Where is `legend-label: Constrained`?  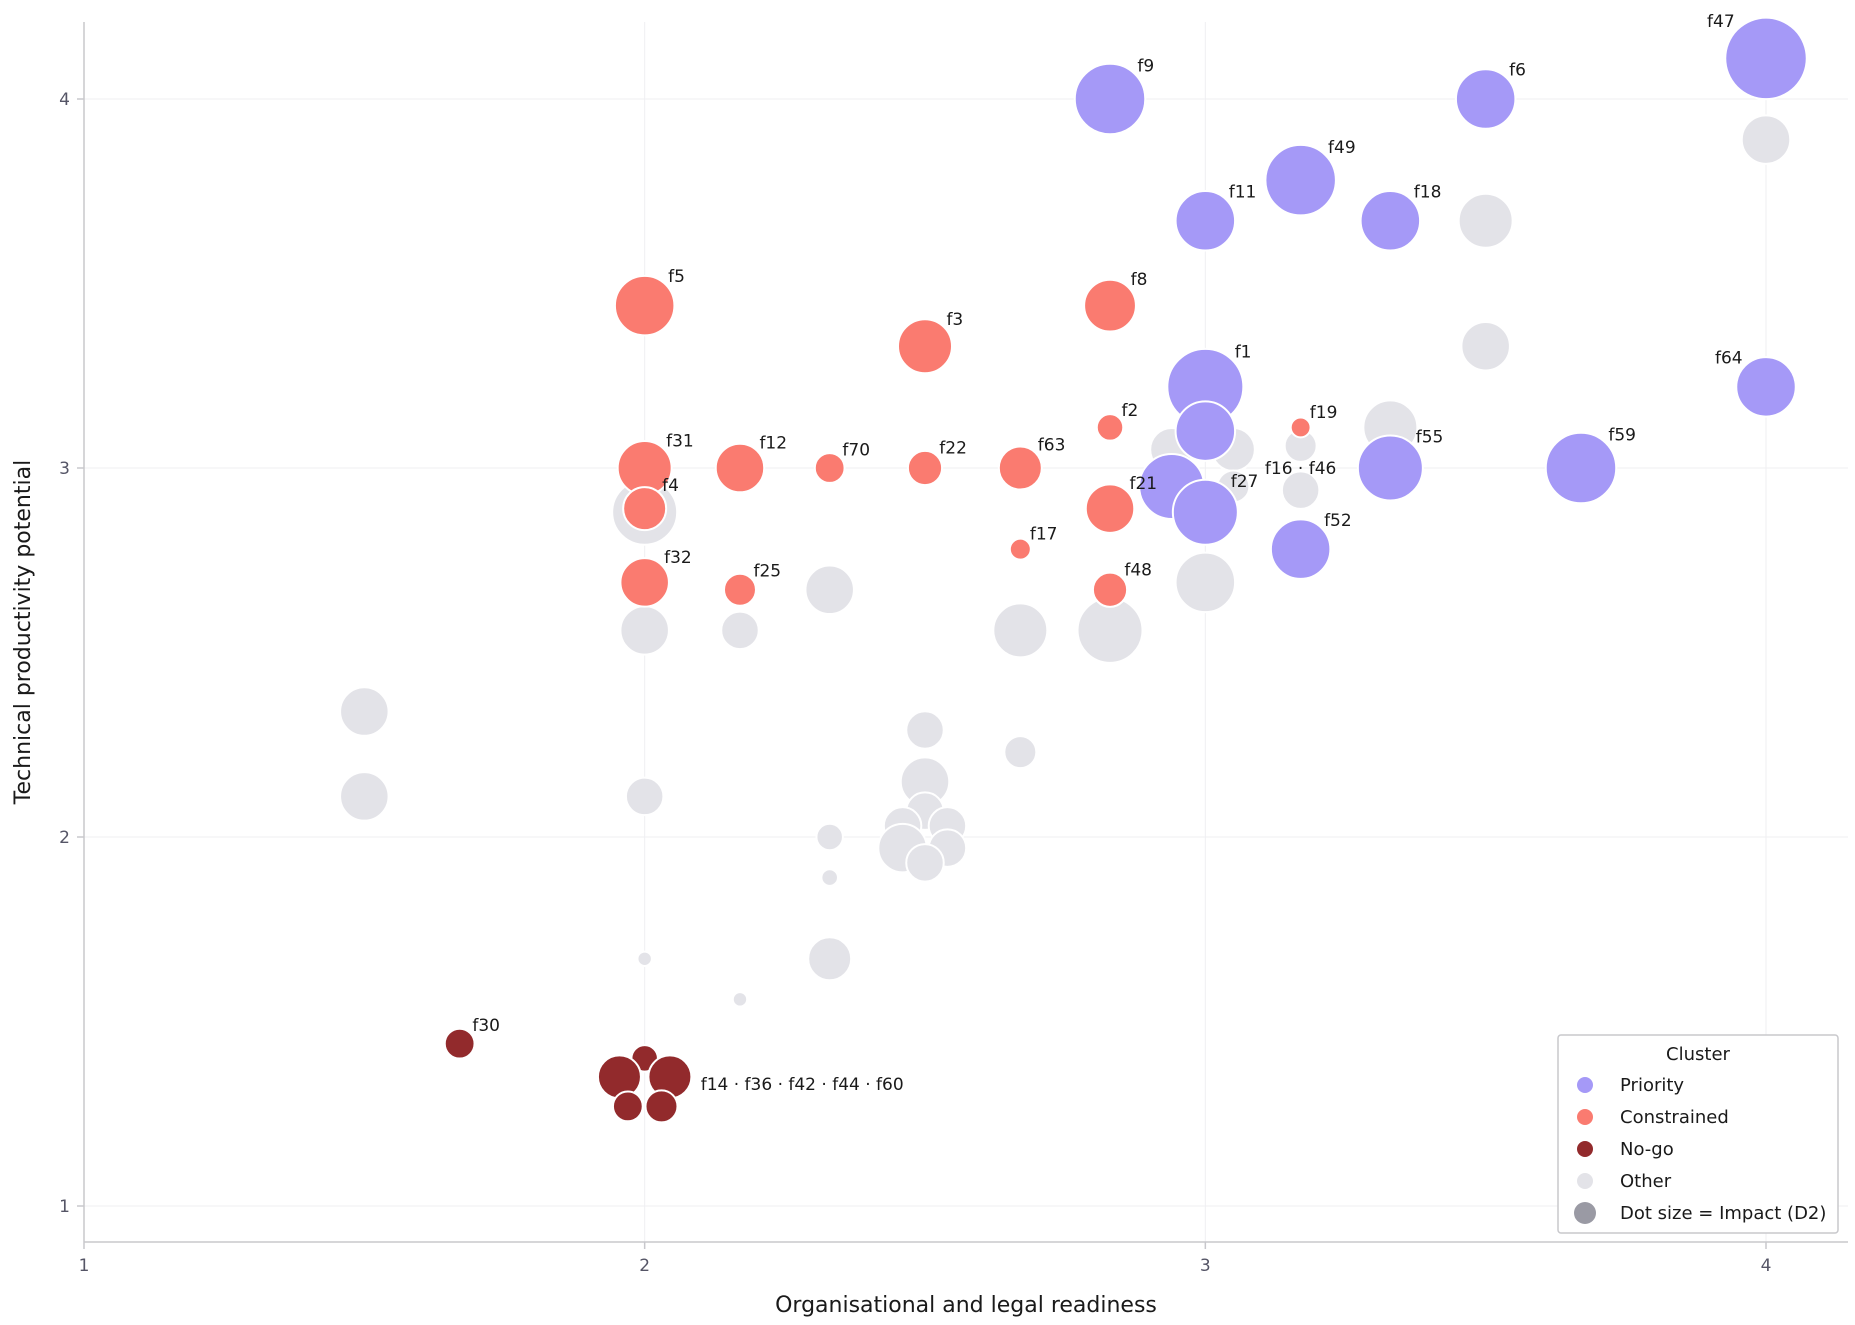 legend-label: Constrained is located at coordinates (1674, 1117).